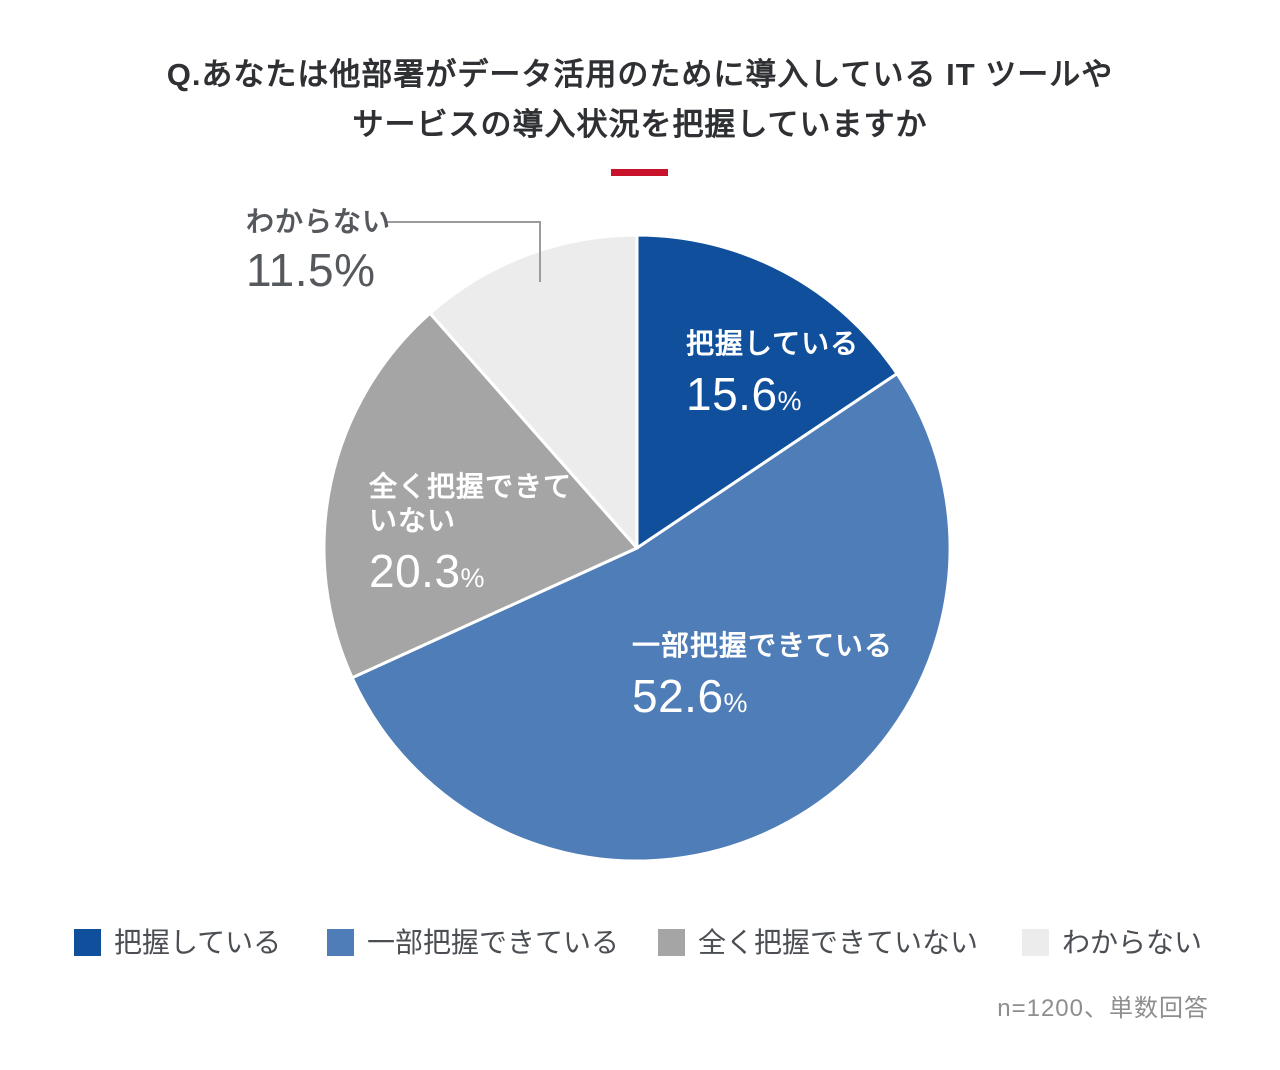 Image resolution: width=1280 pixels, height=1070 pixels. I want to click on legend-label-aware: 把握している, so click(198, 942).